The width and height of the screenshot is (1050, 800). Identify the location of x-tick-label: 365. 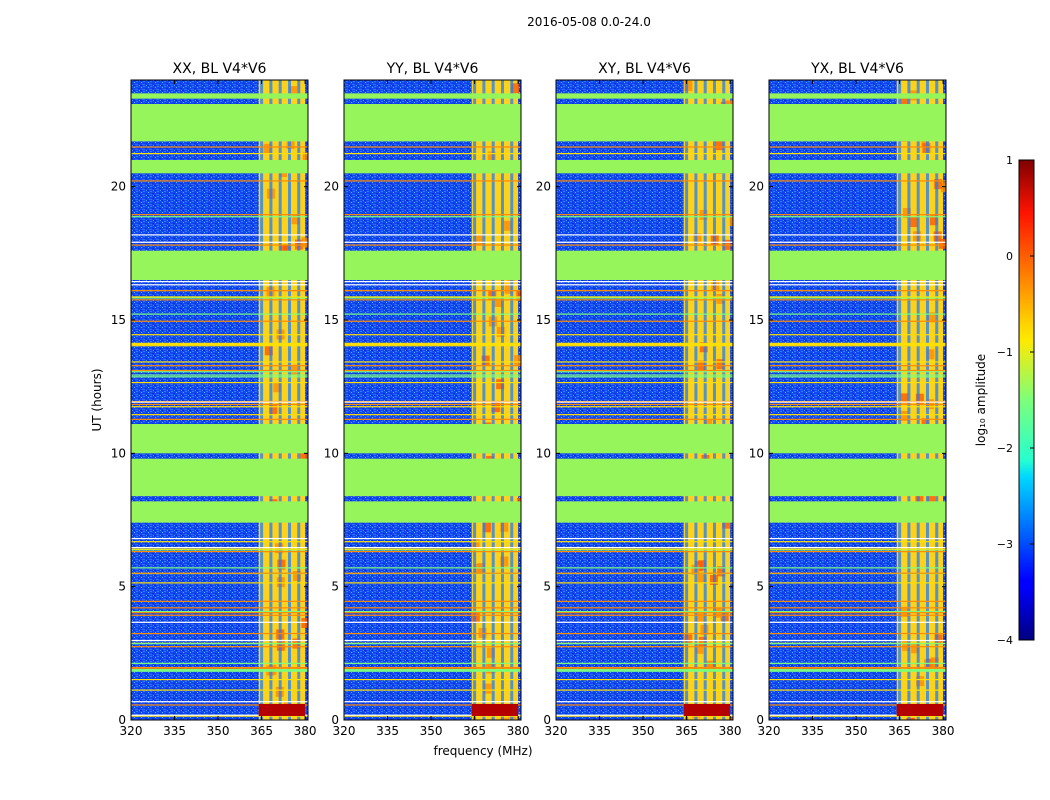
(899, 731).